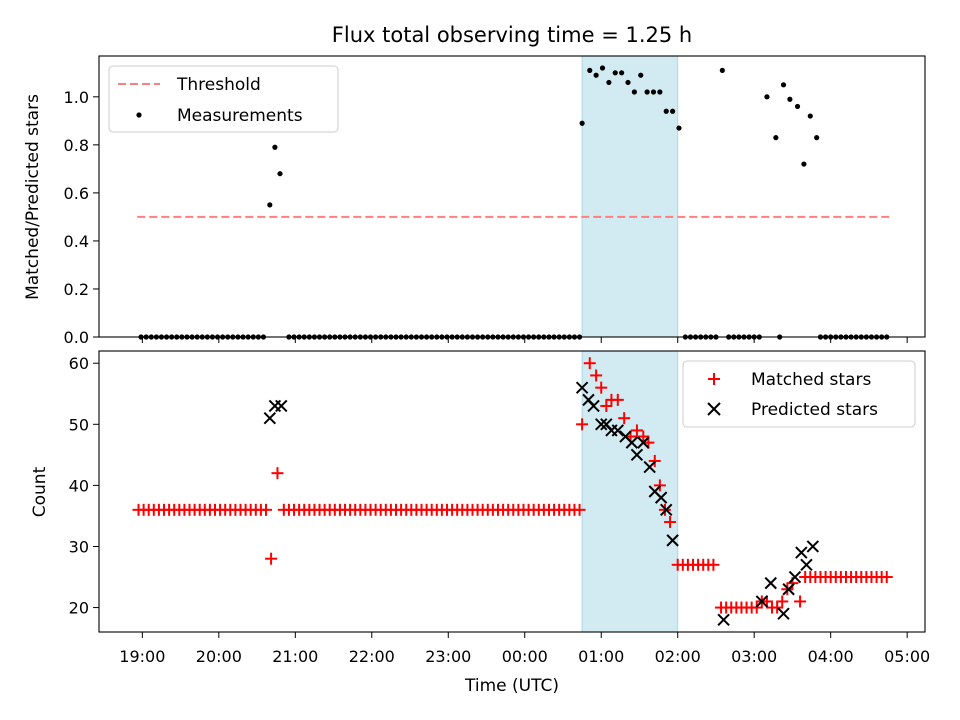 The image size is (960, 720). I want to click on x-tick-label: 00:00, so click(525, 656).